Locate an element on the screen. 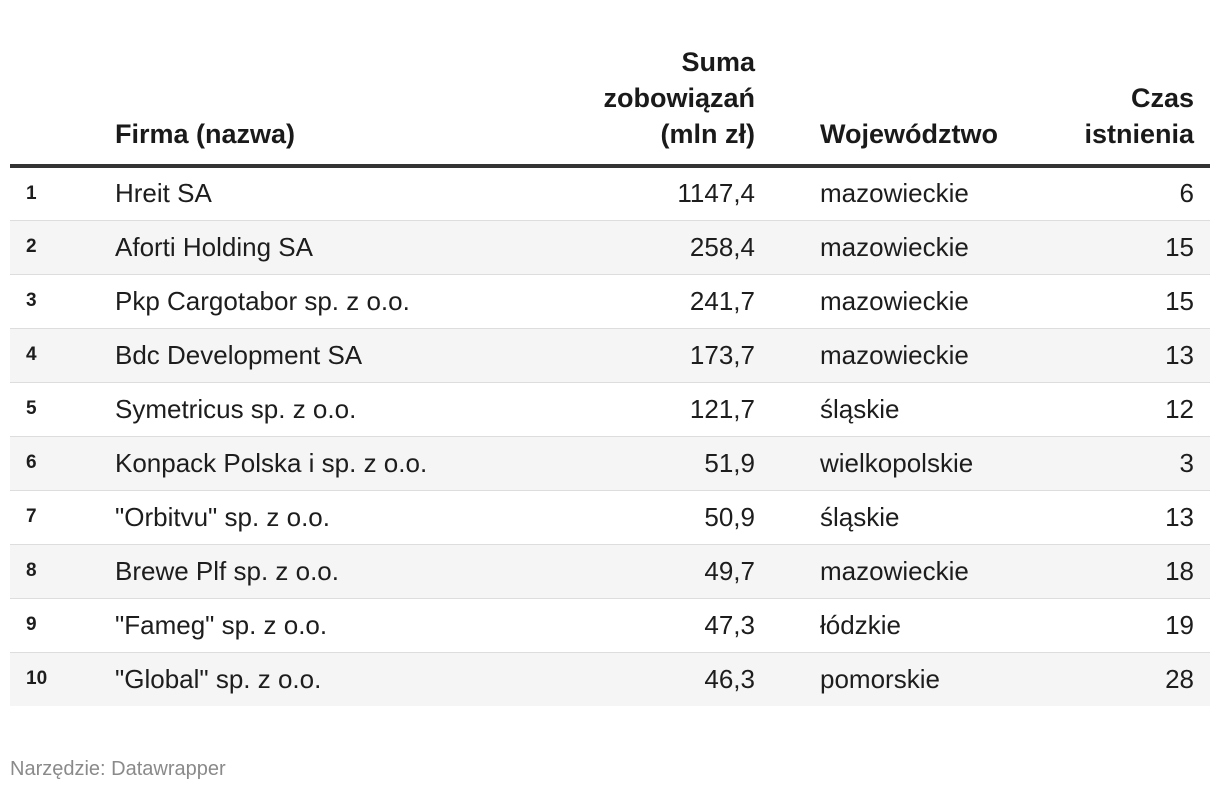 This screenshot has width=1220, height=794. rank-cell: 1 is located at coordinates (62, 193).